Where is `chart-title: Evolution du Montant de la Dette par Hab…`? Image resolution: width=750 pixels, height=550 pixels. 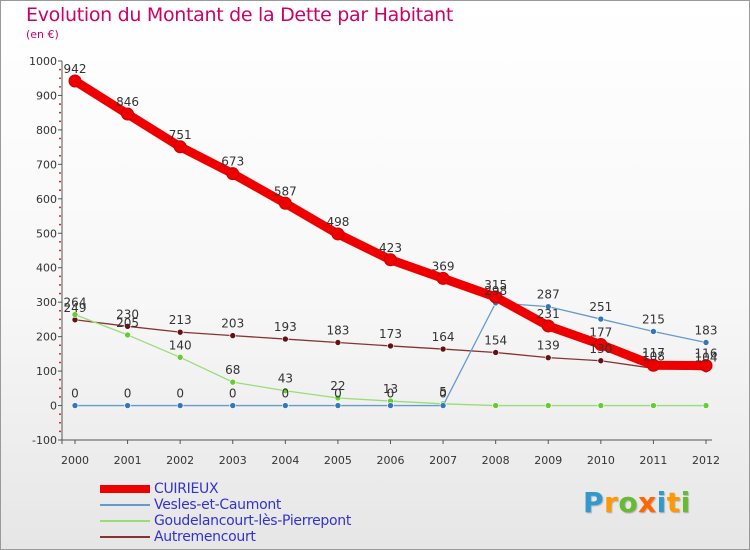 chart-title: Evolution du Montant de la Dette par Hab… is located at coordinates (240, 15).